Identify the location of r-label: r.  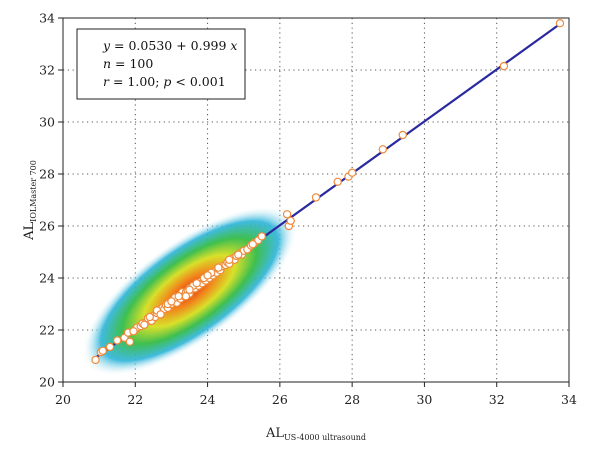
(106, 81).